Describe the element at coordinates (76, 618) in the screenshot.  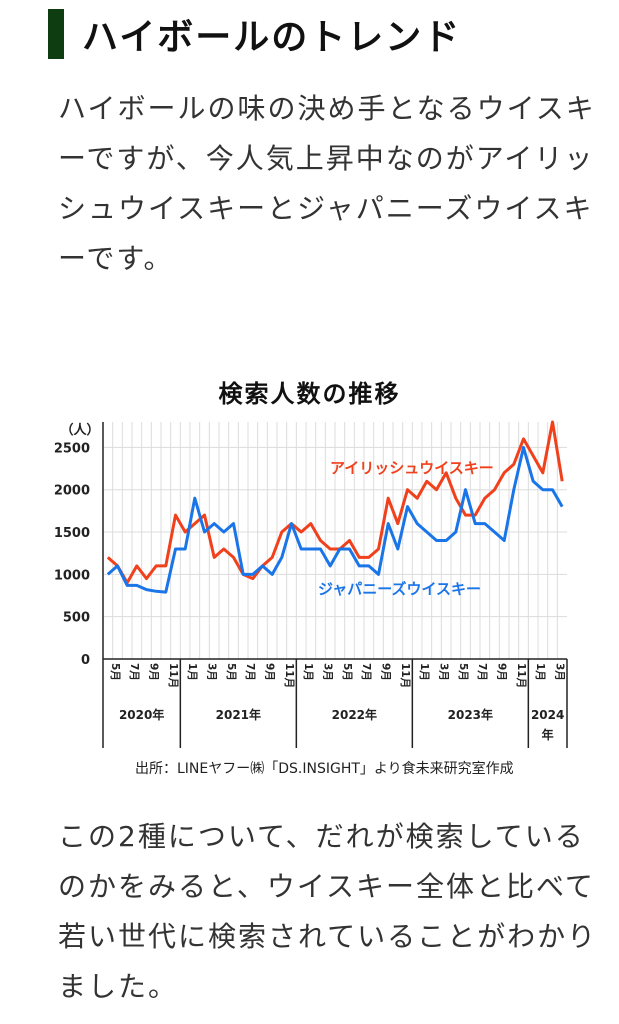
I see `y-tick-label: 500` at that location.